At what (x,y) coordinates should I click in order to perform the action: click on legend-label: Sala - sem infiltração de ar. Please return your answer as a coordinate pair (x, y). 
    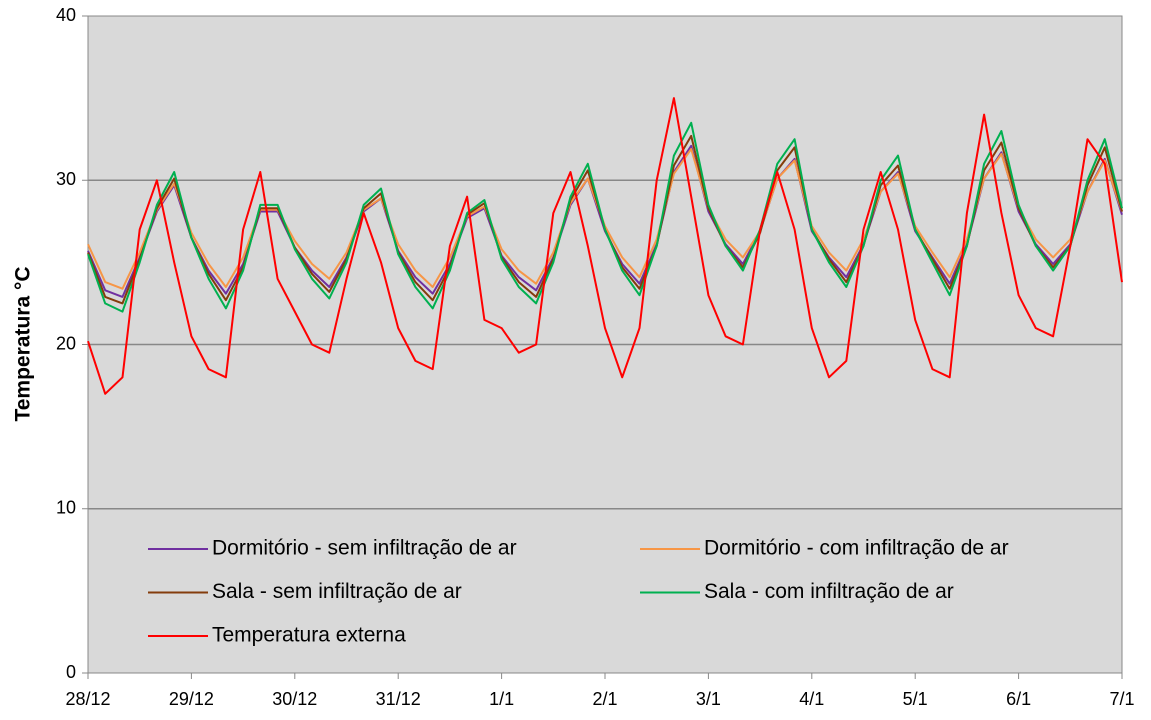
    Looking at the image, I should click on (337, 591).